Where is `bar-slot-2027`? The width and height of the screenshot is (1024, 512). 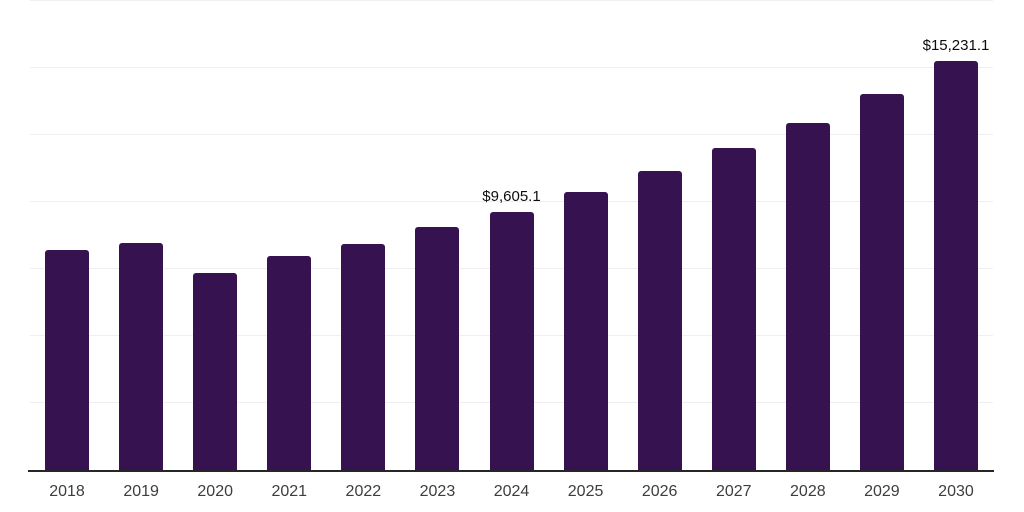
bar-slot-2027 is located at coordinates (734, 235).